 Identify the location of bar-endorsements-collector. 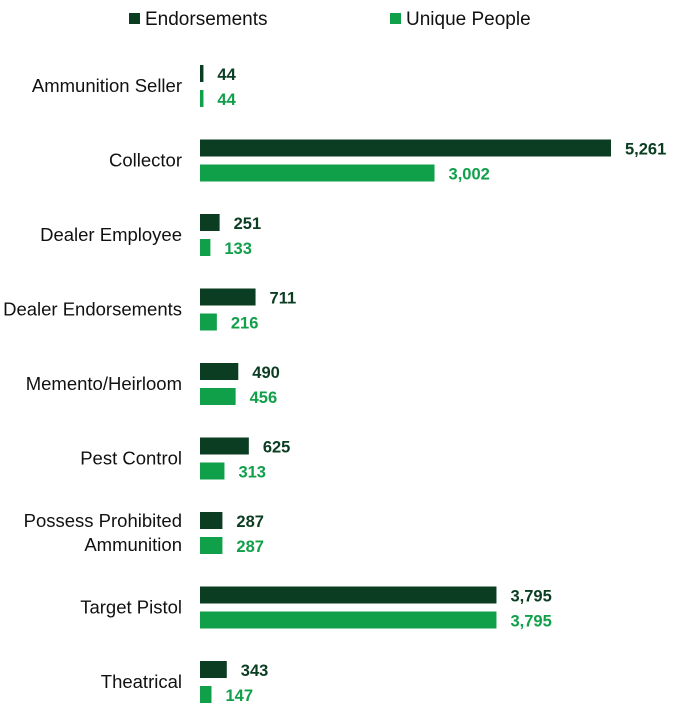
(405, 148).